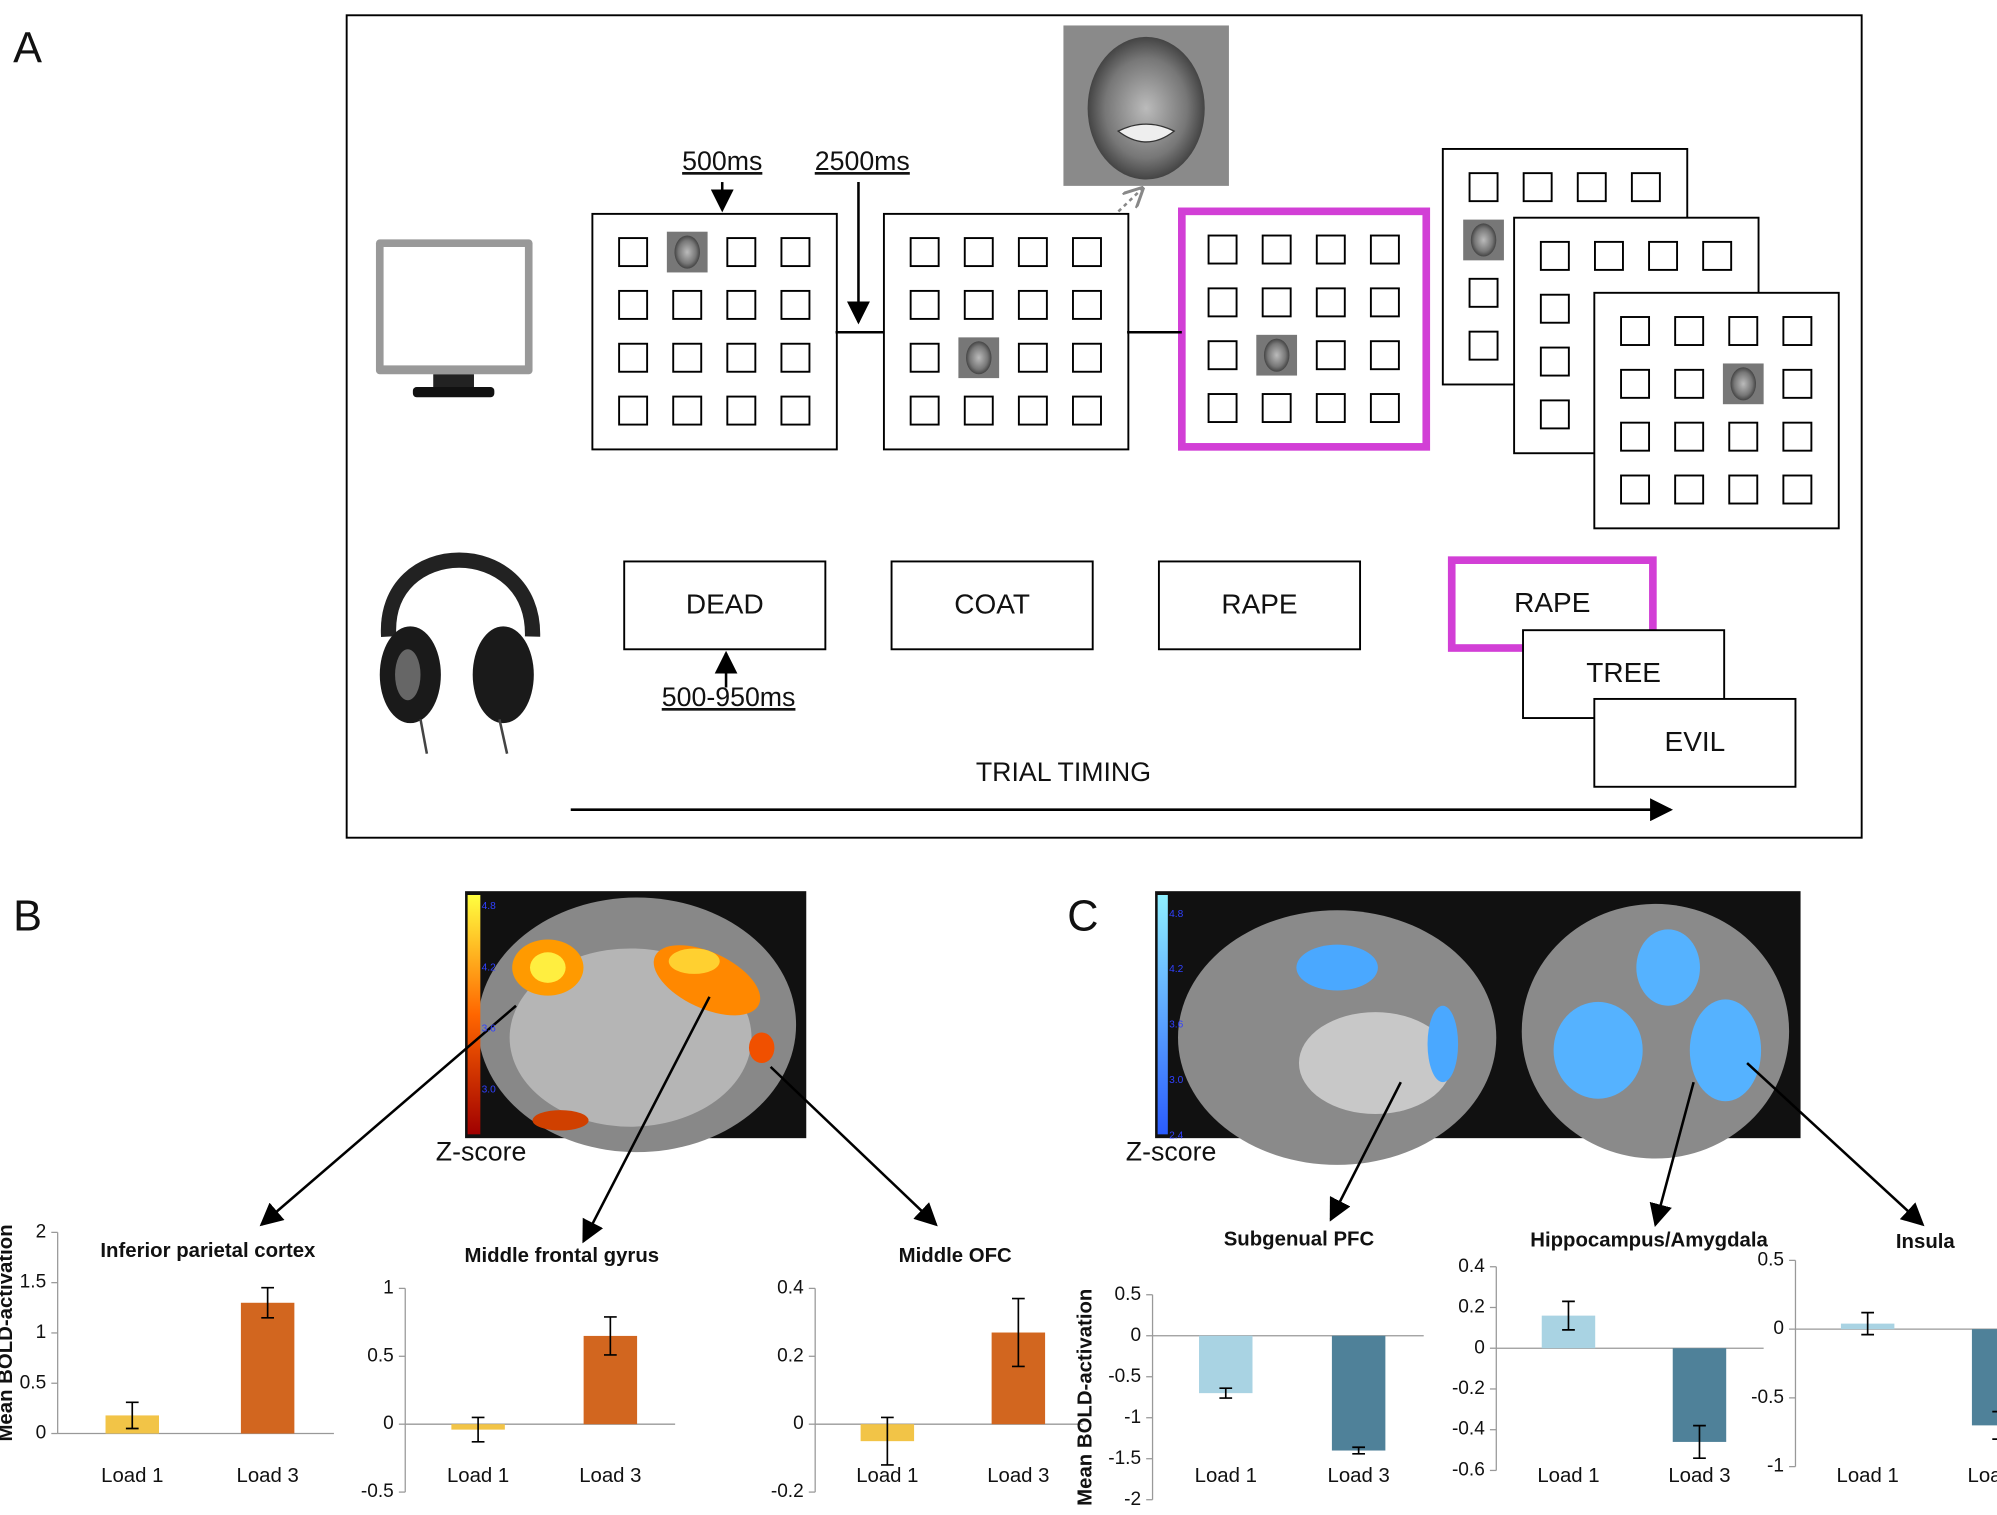 The height and width of the screenshot is (1515, 1997). I want to click on face-image, so click(1146, 105).